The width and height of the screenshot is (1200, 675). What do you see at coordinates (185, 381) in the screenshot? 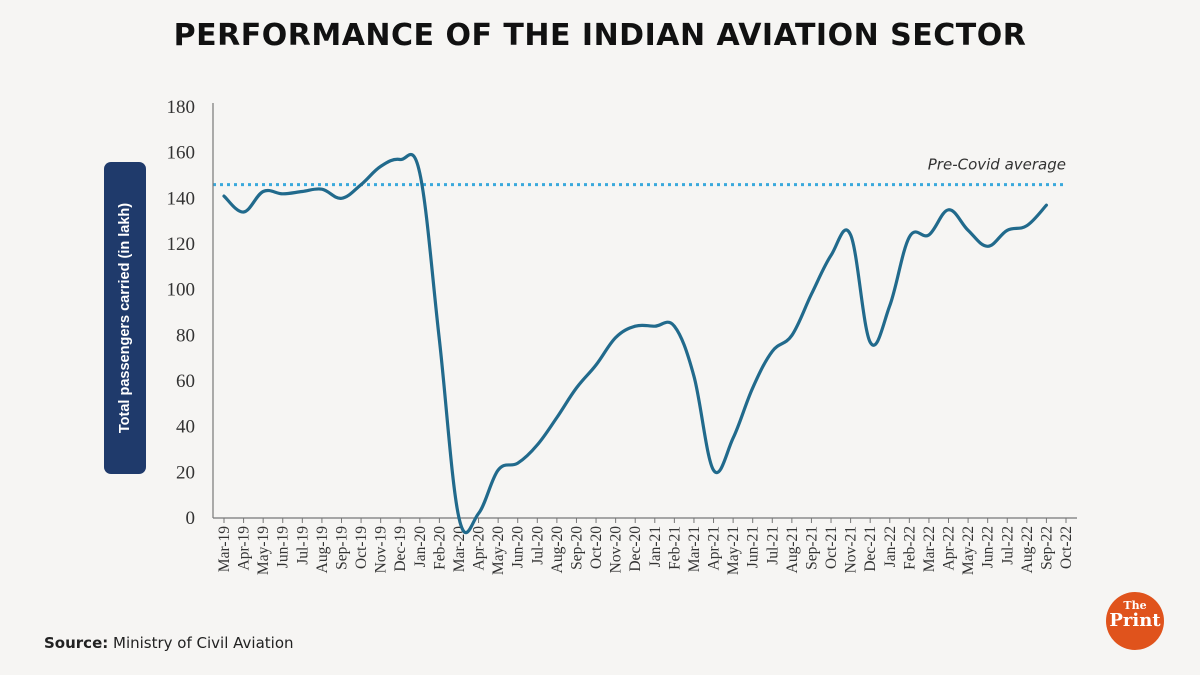
I see `y-tick-label: 60` at bounding box center [185, 381].